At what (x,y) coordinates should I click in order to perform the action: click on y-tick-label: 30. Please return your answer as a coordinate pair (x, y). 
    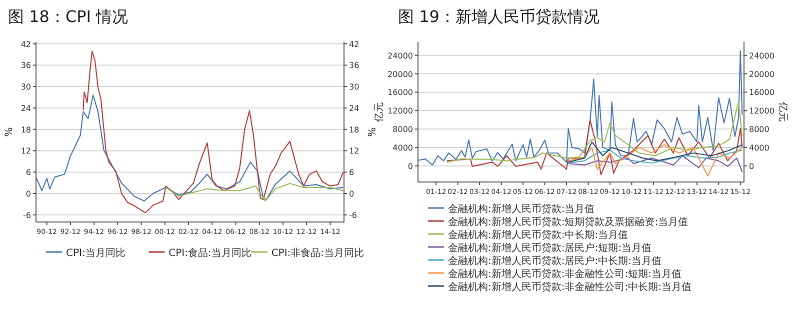
    Looking at the image, I should click on (25, 87).